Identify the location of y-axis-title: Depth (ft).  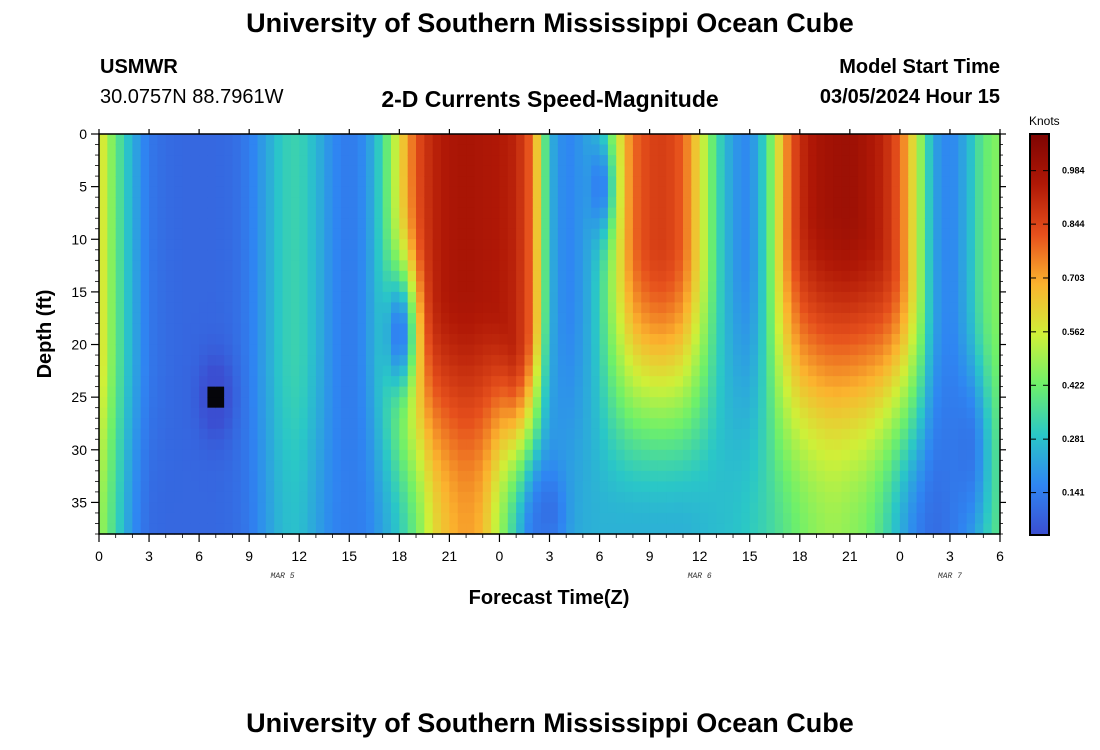
(45, 334).